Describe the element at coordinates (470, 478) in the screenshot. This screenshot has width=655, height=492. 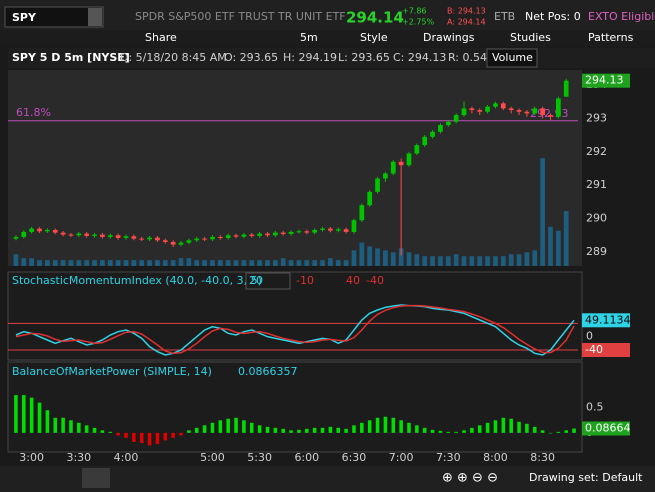
I see `zoom-icons: ⊕ ⊕ ⊖ ⊖` at that location.